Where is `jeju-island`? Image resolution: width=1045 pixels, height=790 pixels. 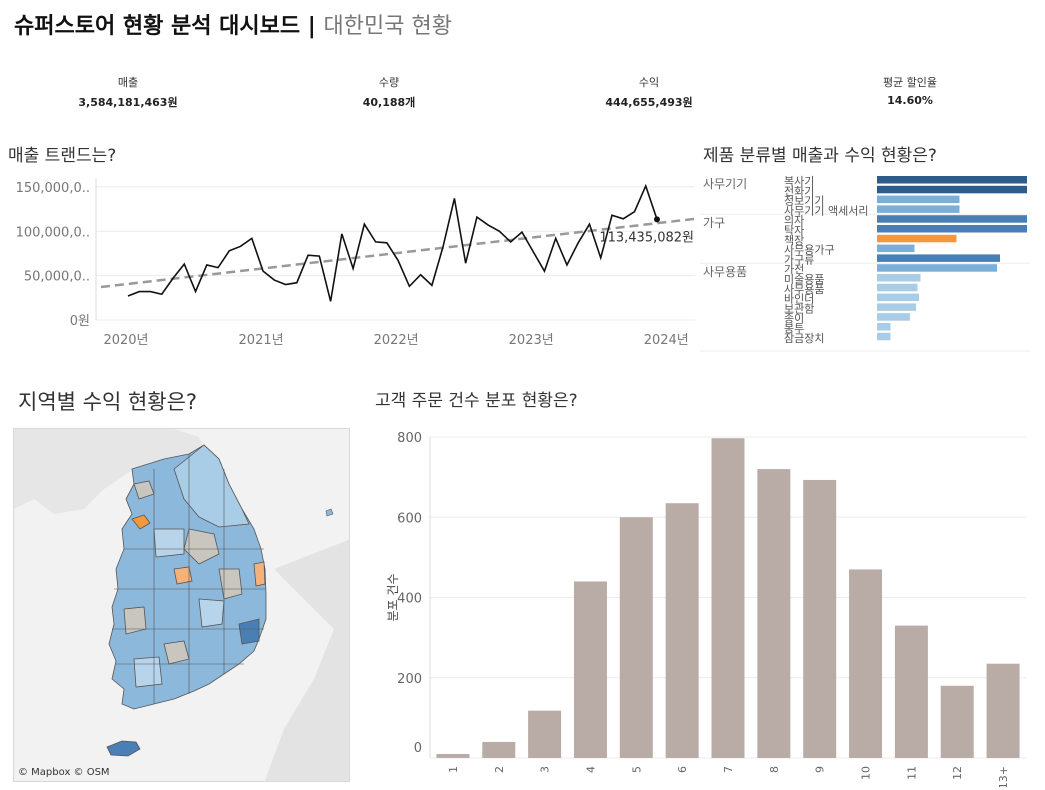
jeju-island is located at coordinates (123, 748).